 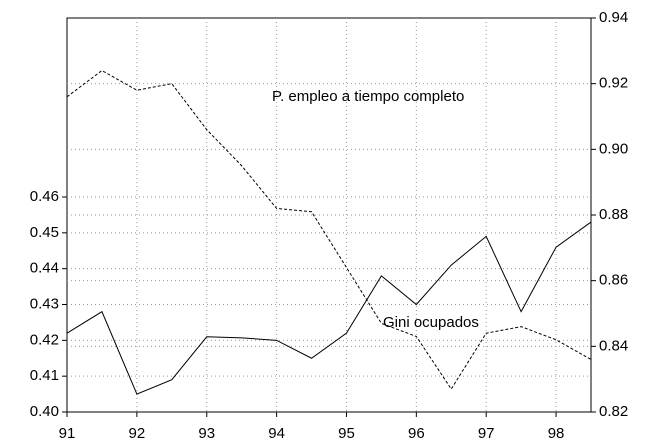 What do you see at coordinates (67, 433) in the screenshot?
I see `x-tick-label: 91` at bounding box center [67, 433].